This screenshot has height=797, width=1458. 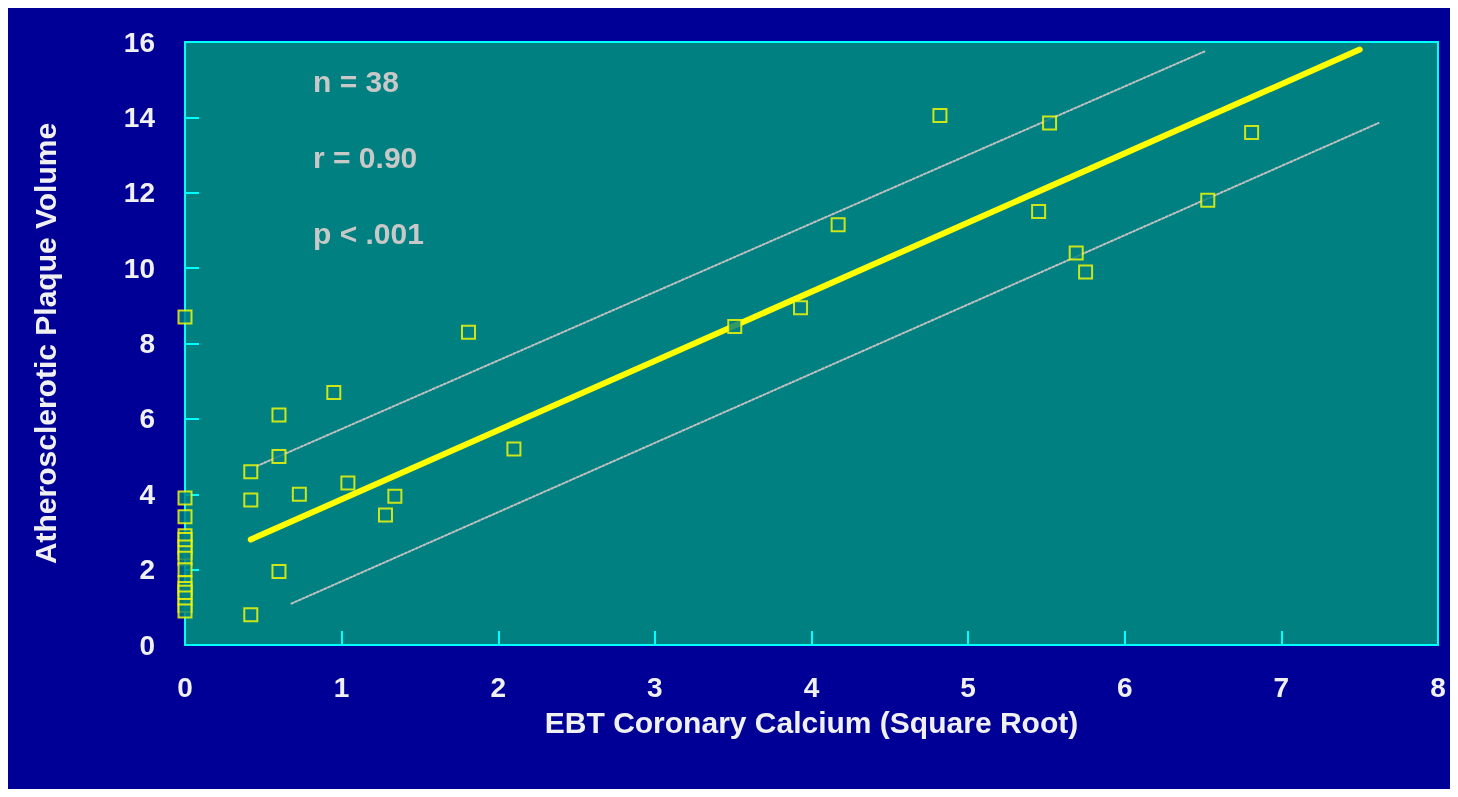 I want to click on y-axis-title: Atherosclerotic Plaque Volume, so click(x=45, y=343).